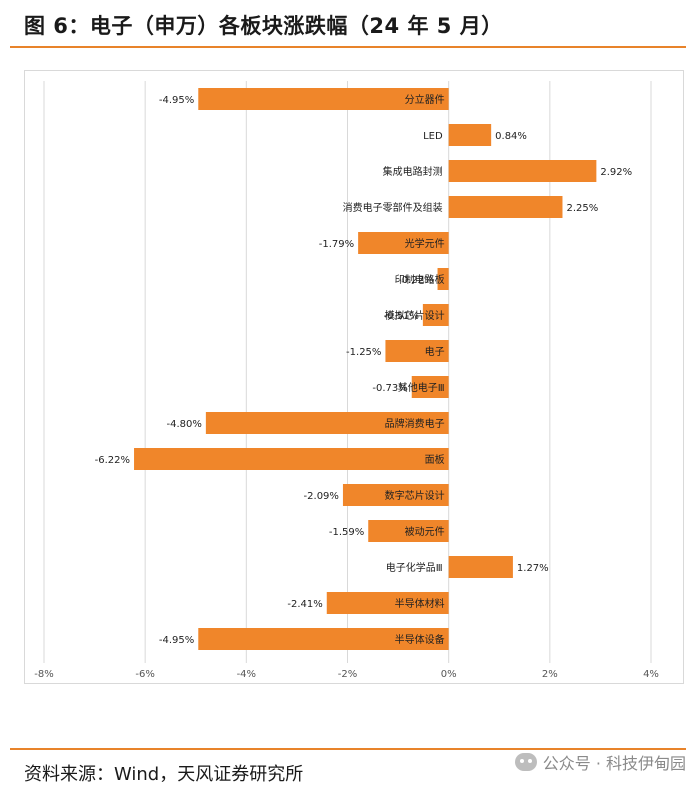 The image size is (700, 789). I want to click on category-label: 消费电子零部件及组装, so click(393, 207).